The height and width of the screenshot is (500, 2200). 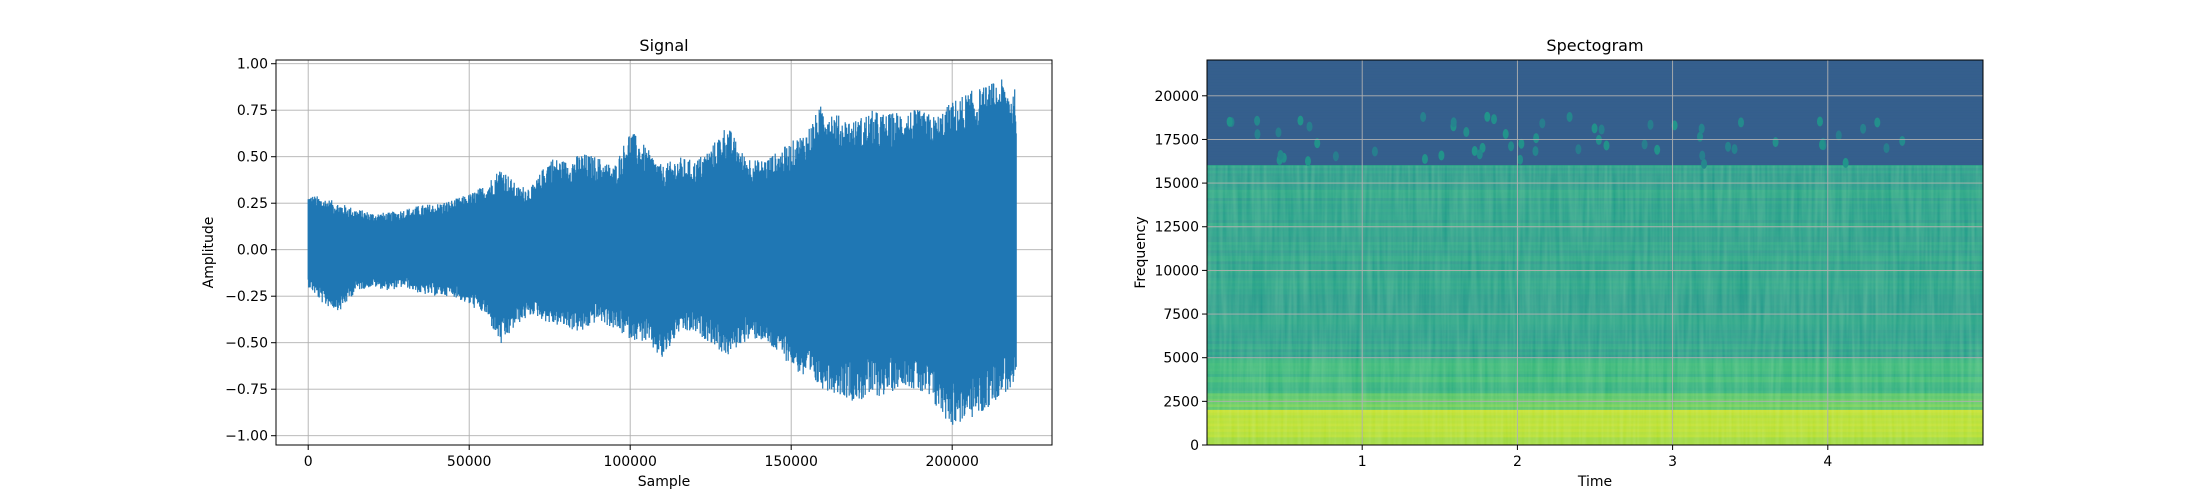 I want to click on spectrogram-y-tick-label: 10000, so click(x=1176, y=271).